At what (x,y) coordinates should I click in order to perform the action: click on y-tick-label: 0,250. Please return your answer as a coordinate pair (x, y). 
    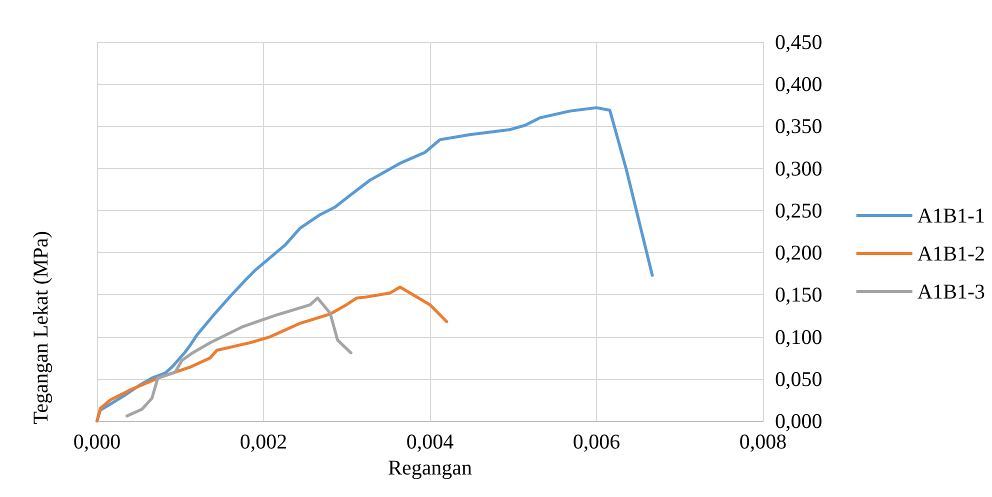
    Looking at the image, I should click on (798, 210).